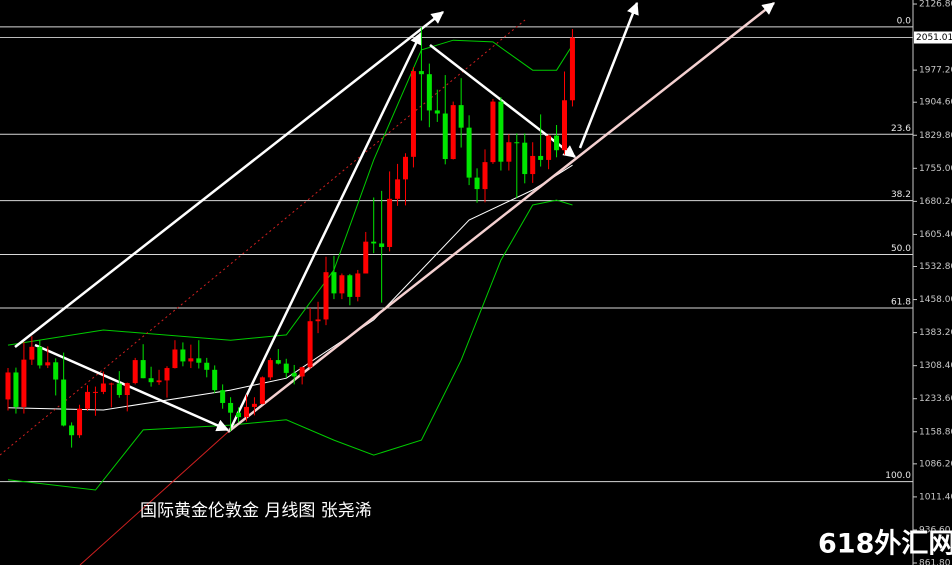  I want to click on y-tick-label: 1755.00, so click(935, 169).